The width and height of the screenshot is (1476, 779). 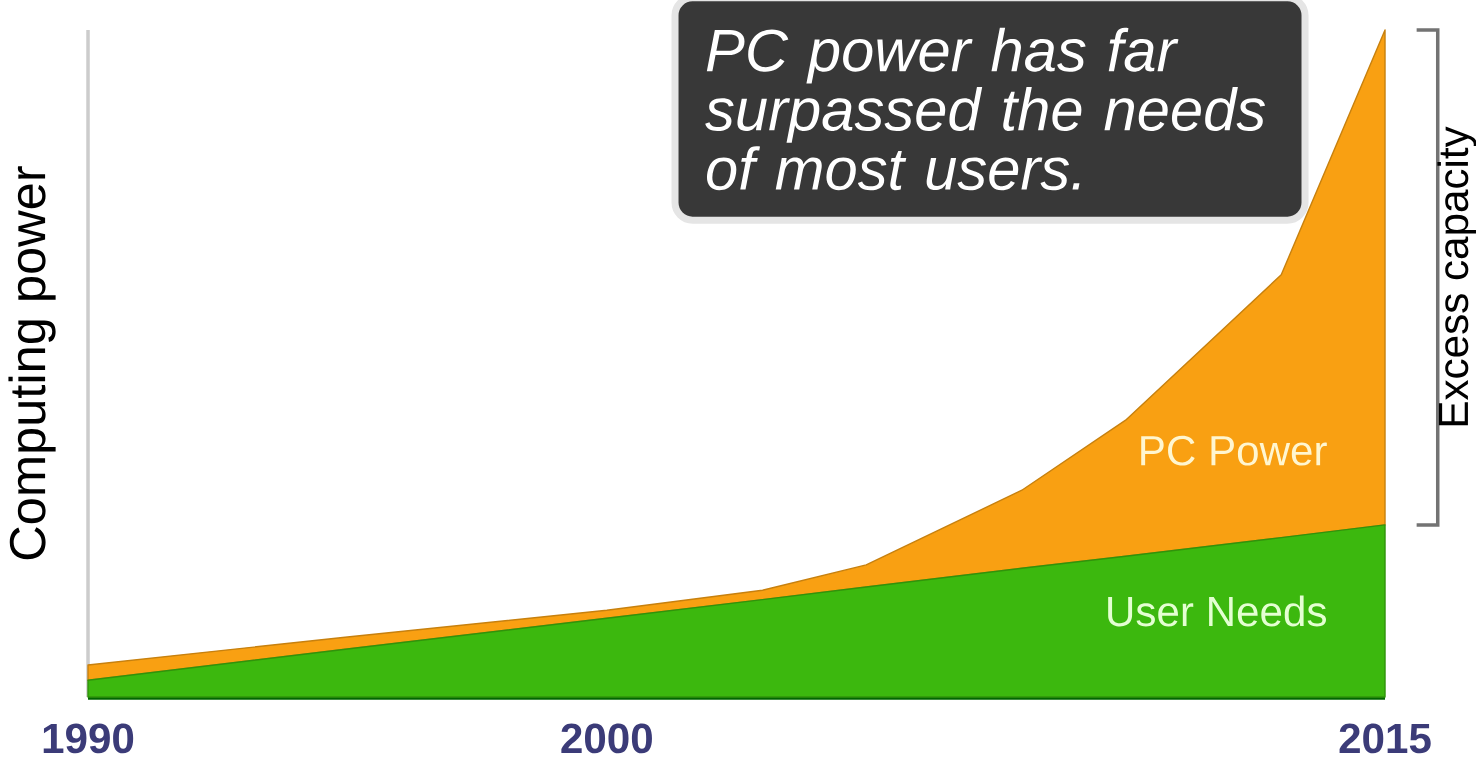 What do you see at coordinates (1385, 738) in the screenshot?
I see `x-tick-label: 2015` at bounding box center [1385, 738].